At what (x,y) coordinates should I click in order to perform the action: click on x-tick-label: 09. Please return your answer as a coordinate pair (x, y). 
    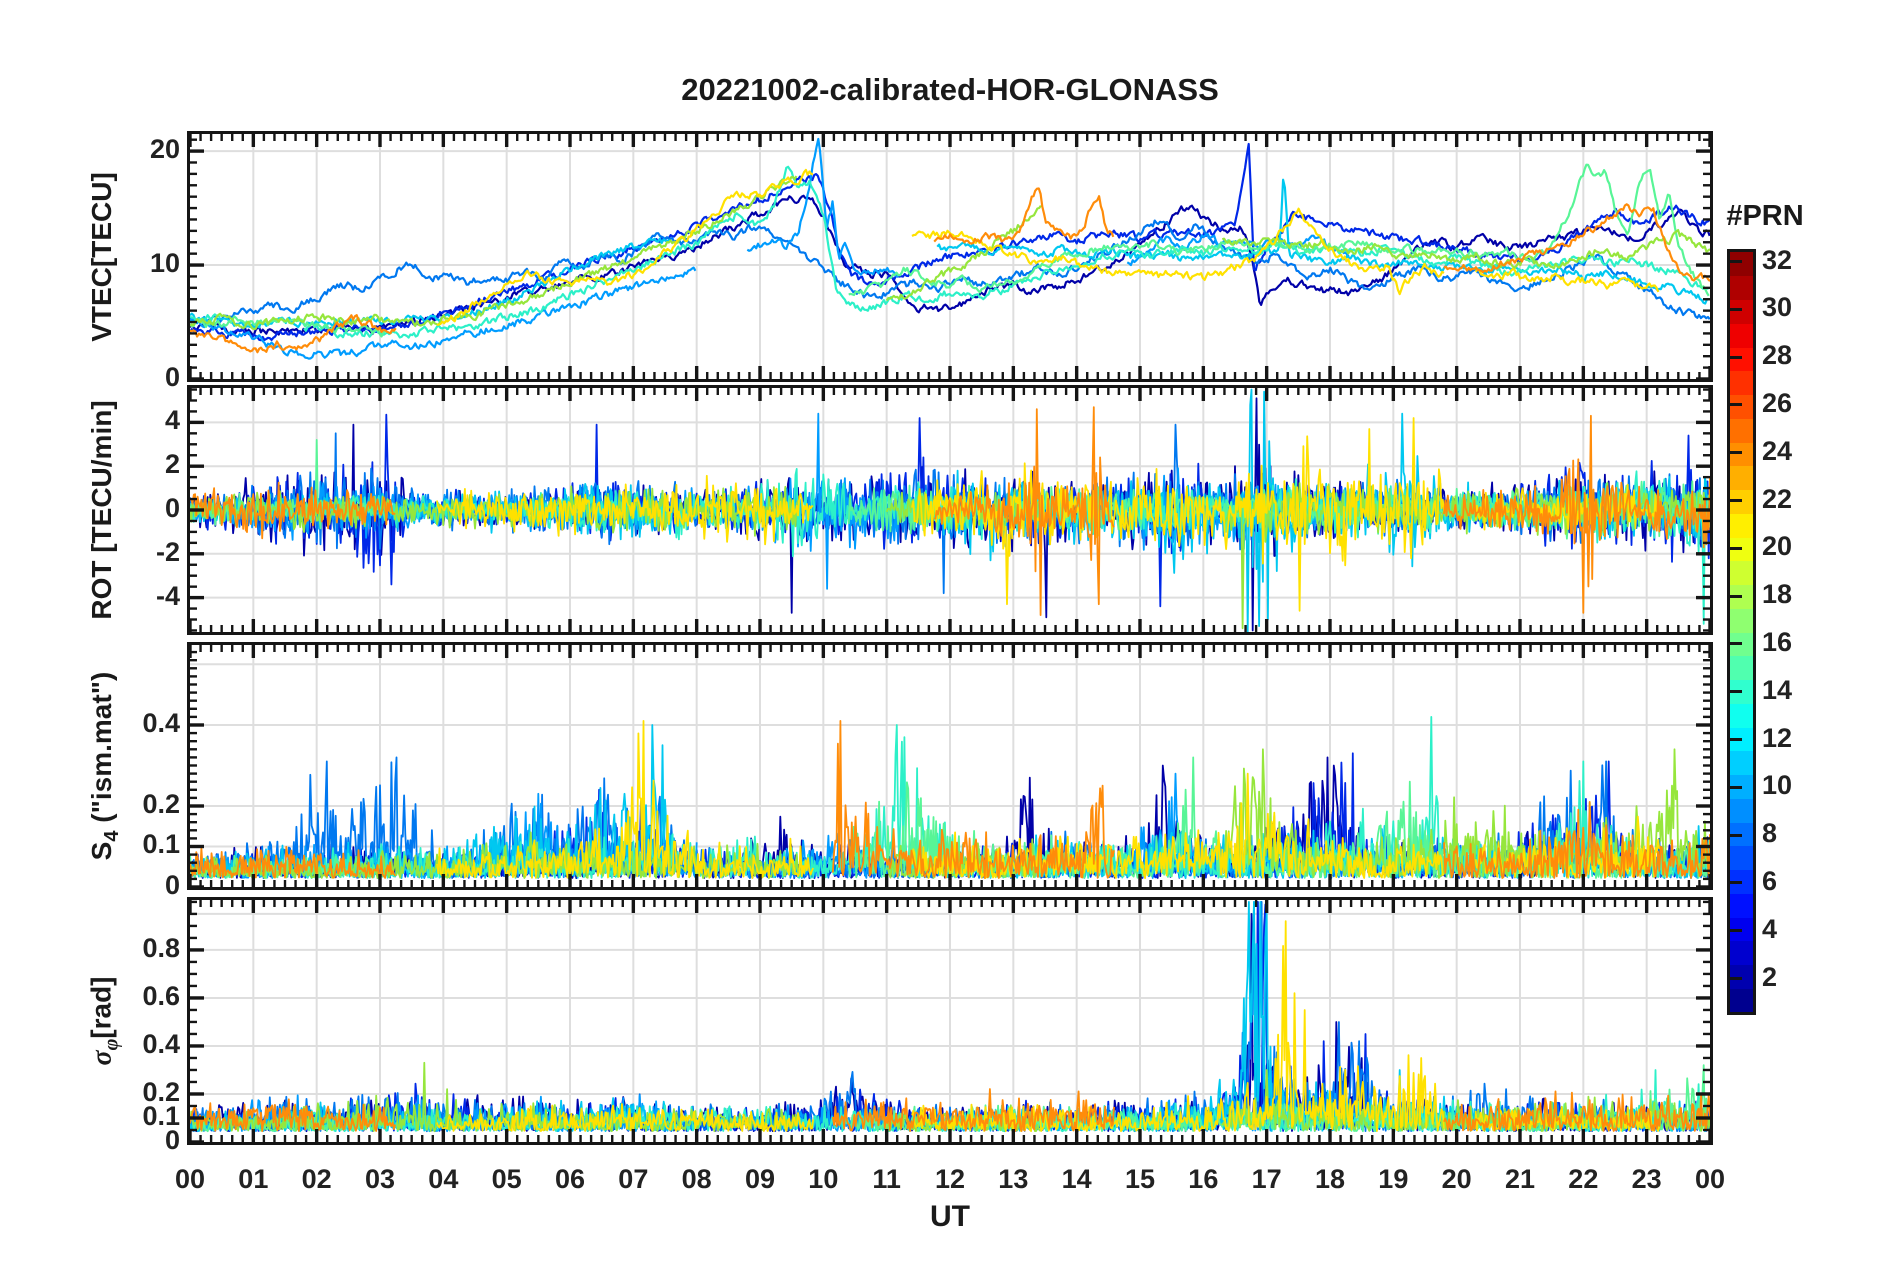
    Looking at the image, I should click on (760, 1179).